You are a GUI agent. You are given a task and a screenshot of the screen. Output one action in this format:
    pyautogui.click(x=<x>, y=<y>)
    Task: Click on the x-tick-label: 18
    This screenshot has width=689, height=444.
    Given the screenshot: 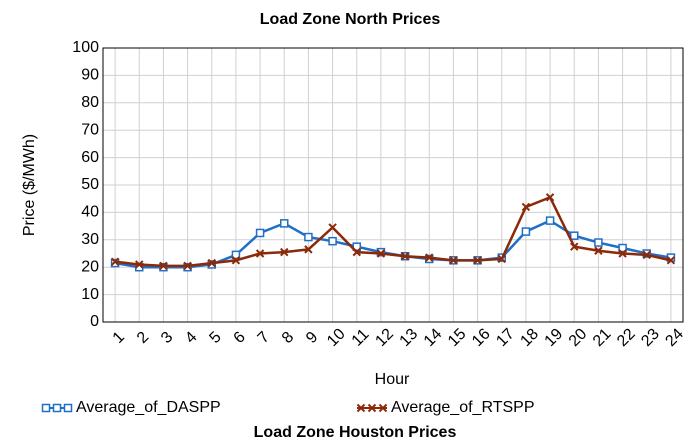 What is the action you would take?
    pyautogui.click(x=529, y=337)
    